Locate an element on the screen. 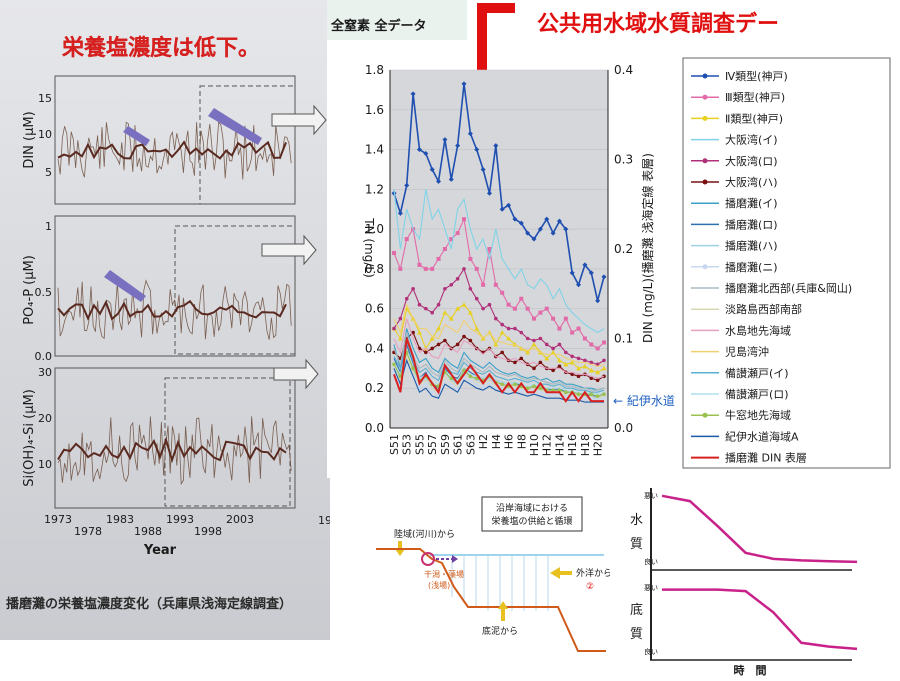  legend-entry: 大阪湾(ロ) is located at coordinates (734, 161).